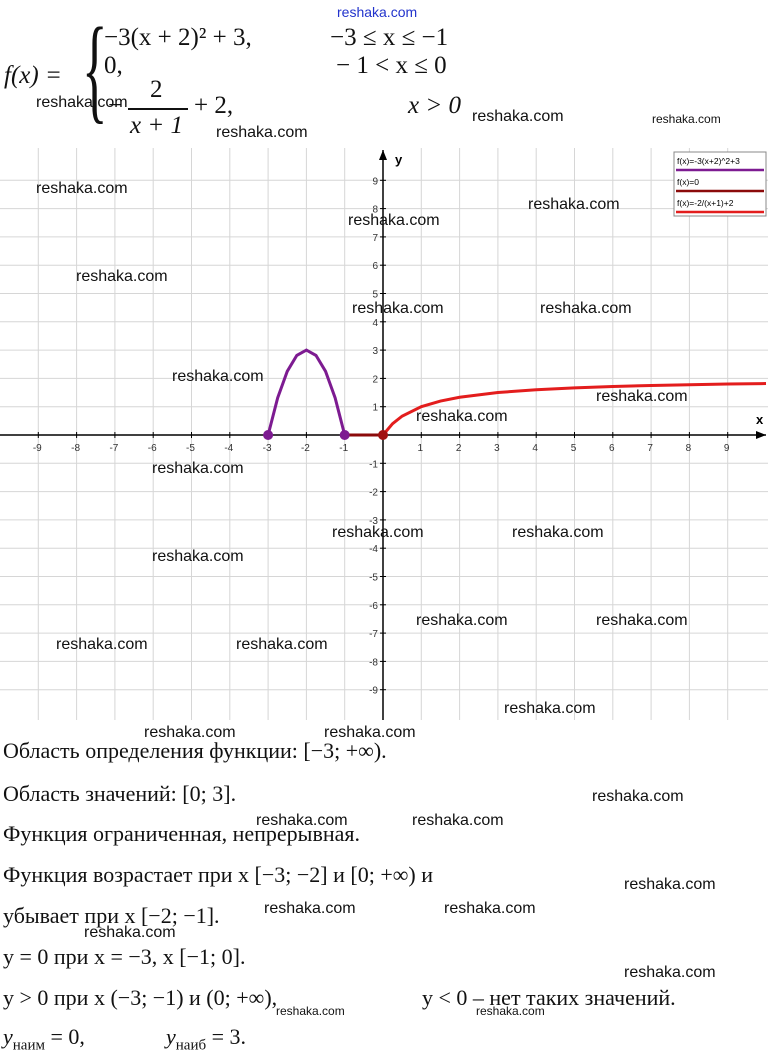 The width and height of the screenshot is (768, 1054). I want to click on case-cond: − 1 < x ≤ 0, so click(391, 65).